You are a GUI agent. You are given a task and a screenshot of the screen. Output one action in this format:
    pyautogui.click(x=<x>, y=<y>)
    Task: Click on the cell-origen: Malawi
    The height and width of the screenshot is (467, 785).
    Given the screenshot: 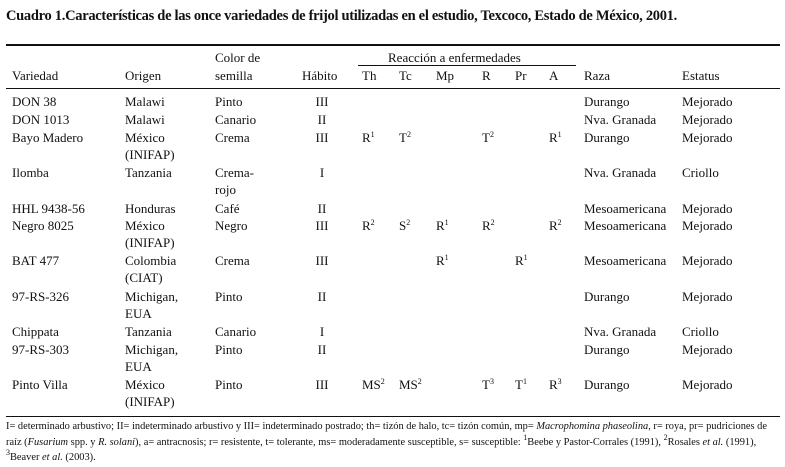 What is the action you would take?
    pyautogui.click(x=145, y=119)
    